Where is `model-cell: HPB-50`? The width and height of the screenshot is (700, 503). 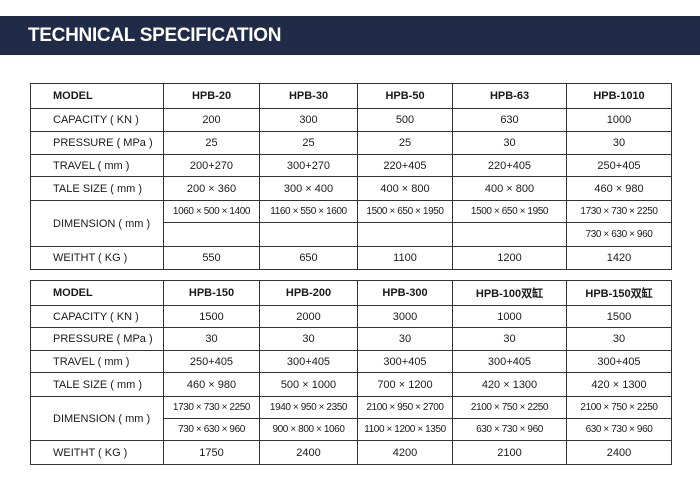
model-cell: HPB-50 is located at coordinates (405, 96).